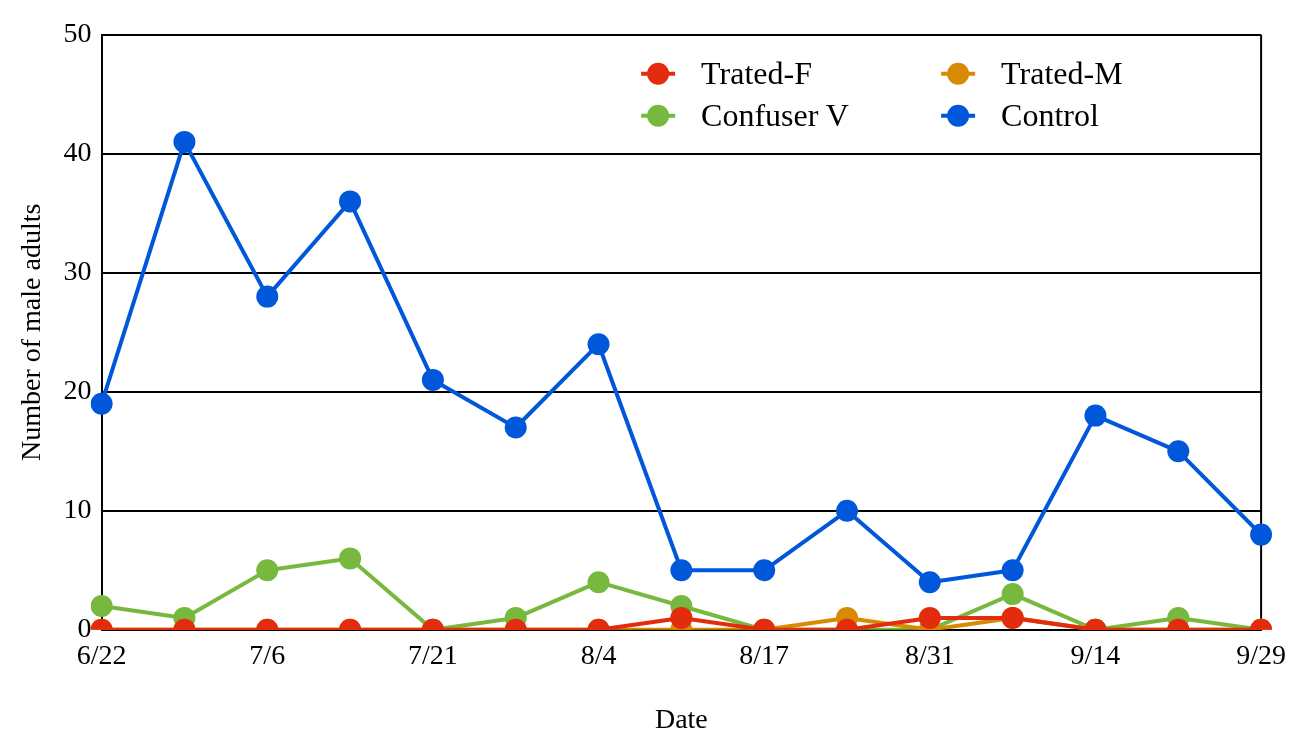 This screenshot has width=1304, height=753. I want to click on y-tick-label: 30, so click(77, 271).